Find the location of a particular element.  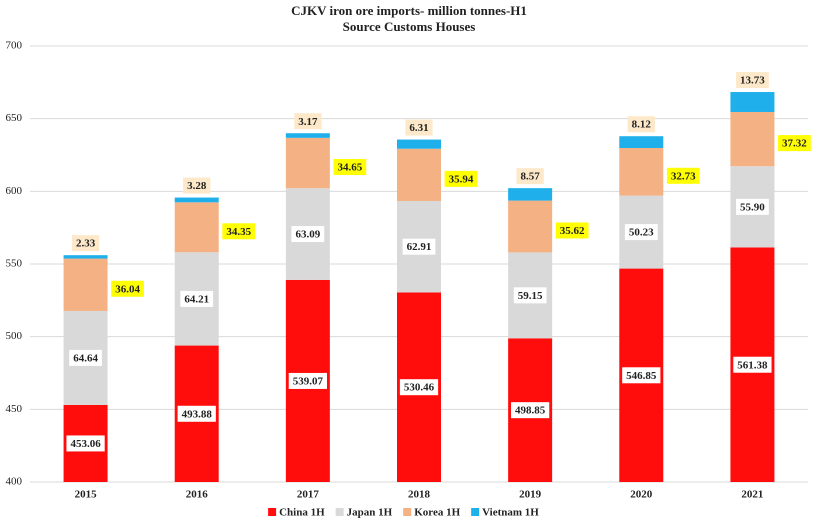

x-tick-label: 2021 is located at coordinates (752, 495).